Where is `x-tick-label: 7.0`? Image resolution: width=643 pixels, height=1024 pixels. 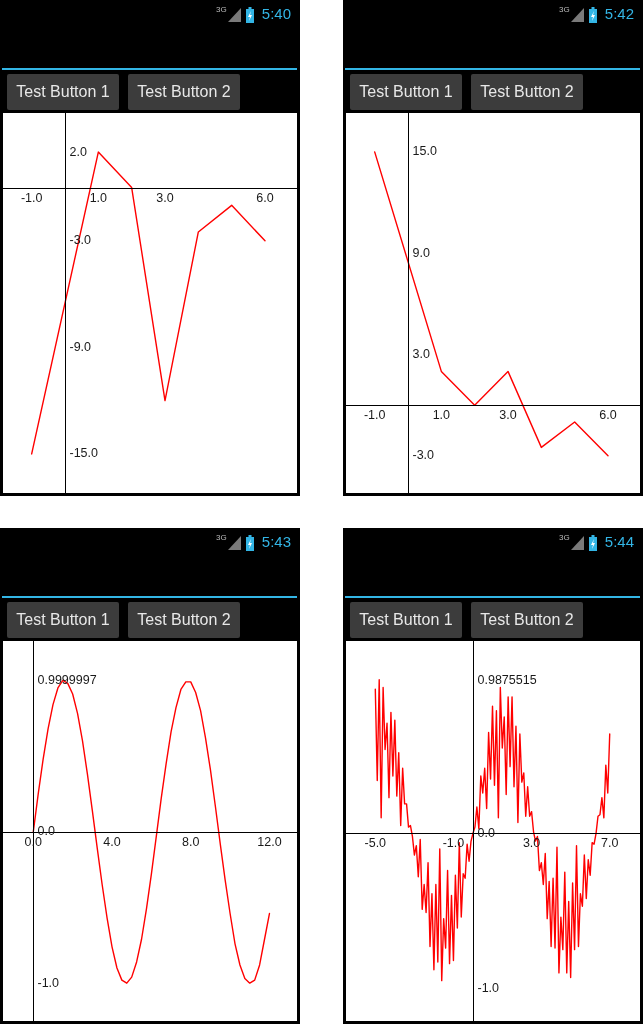
x-tick-label: 7.0 is located at coordinates (610, 843).